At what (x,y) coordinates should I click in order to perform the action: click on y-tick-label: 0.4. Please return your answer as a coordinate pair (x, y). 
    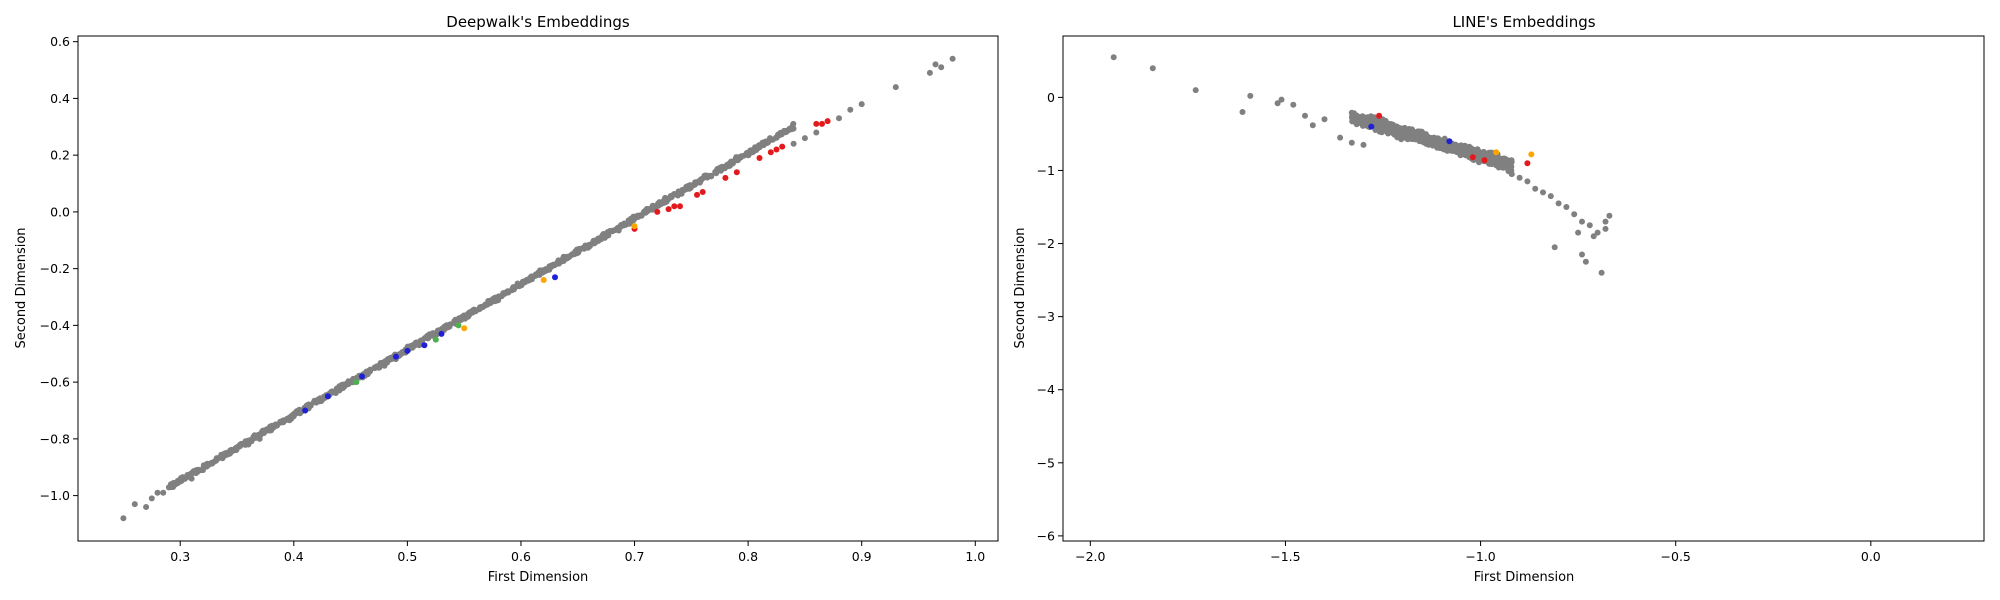
    Looking at the image, I should click on (60, 98).